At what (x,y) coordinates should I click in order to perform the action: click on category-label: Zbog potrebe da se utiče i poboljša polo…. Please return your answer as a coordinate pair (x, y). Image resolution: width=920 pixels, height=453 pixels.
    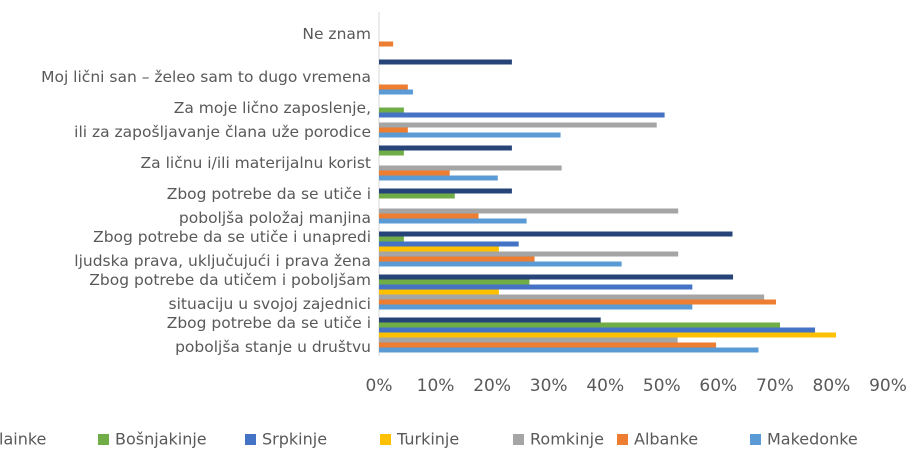
    Looking at the image, I should click on (268, 206).